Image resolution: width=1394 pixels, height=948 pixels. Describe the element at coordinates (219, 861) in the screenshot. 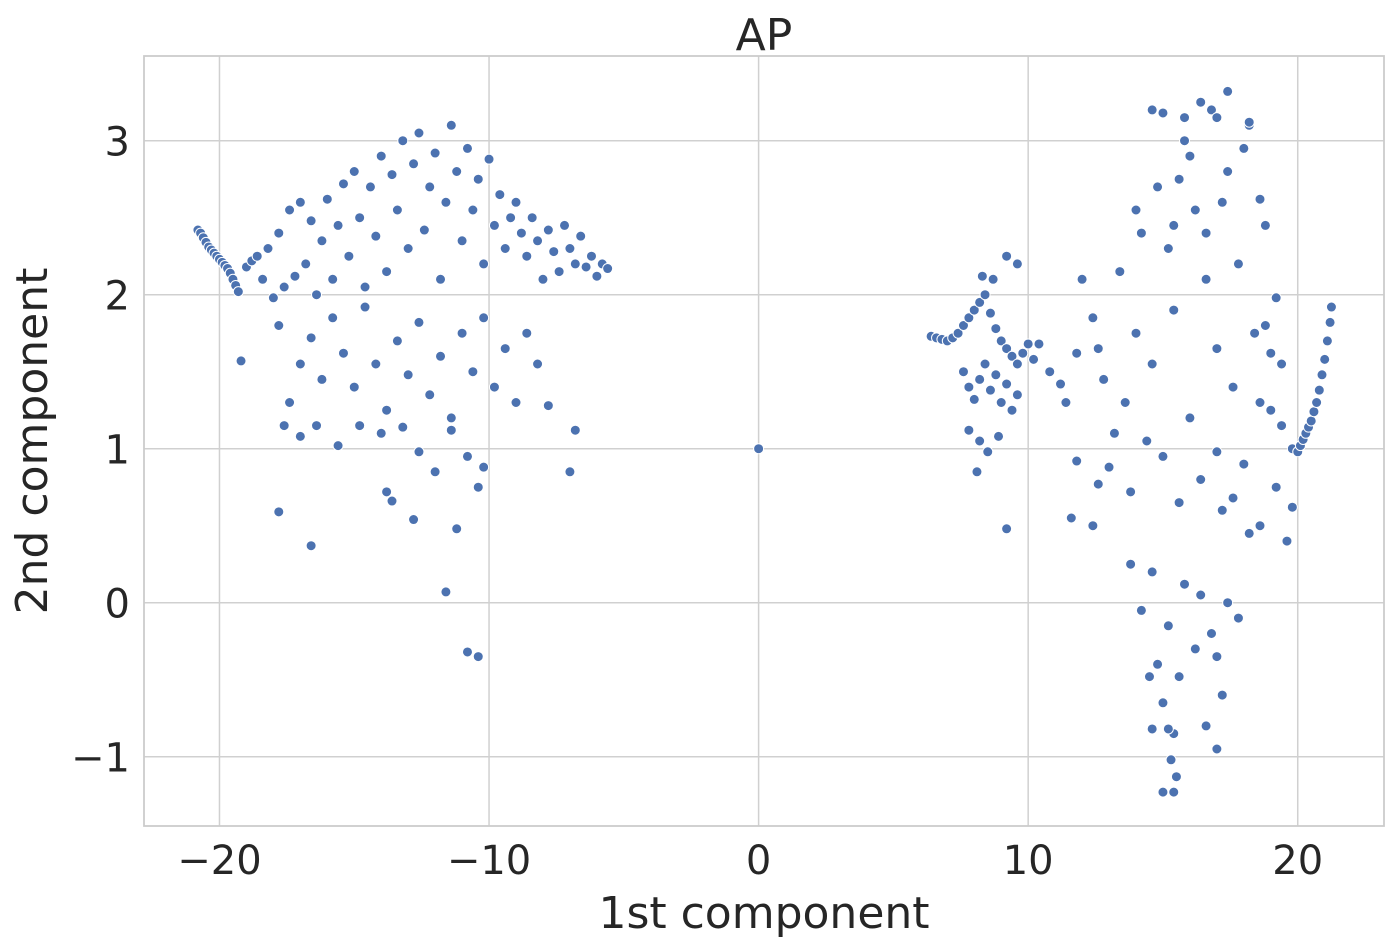

I see `x-tick-label: −20` at that location.